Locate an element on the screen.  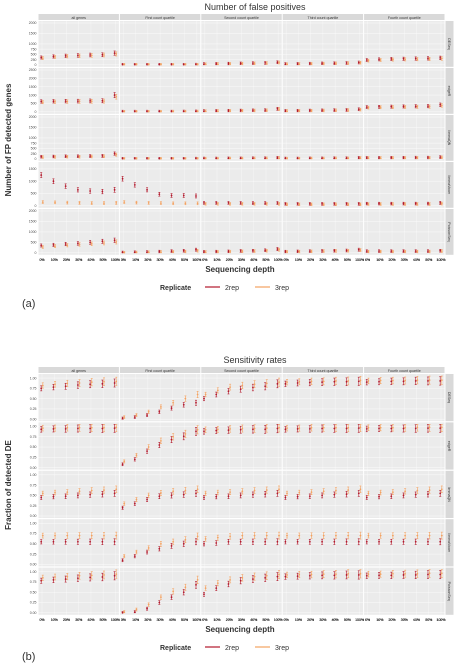
row-strip-label: edgeR is located at coordinates (449, 91).